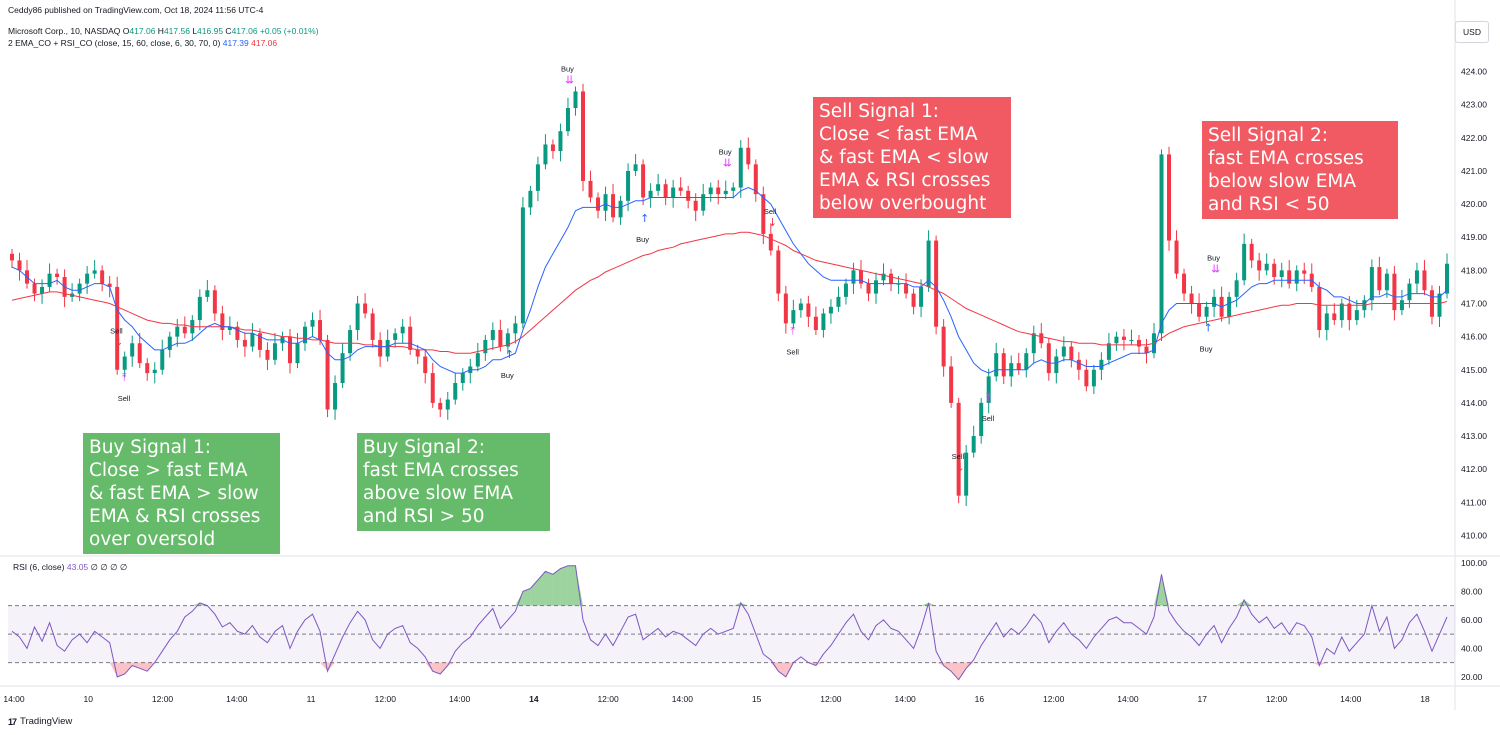 The image size is (1500, 735). I want to click on time-tick-label: 18, so click(1425, 699).